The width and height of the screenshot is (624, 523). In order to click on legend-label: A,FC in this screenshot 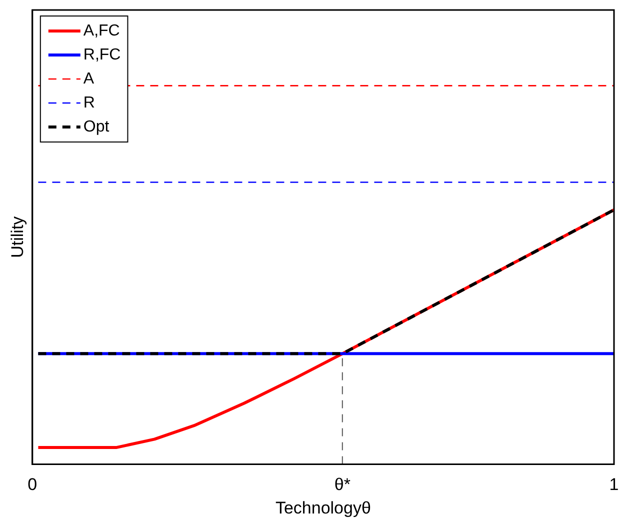, I will do `click(101, 31)`.